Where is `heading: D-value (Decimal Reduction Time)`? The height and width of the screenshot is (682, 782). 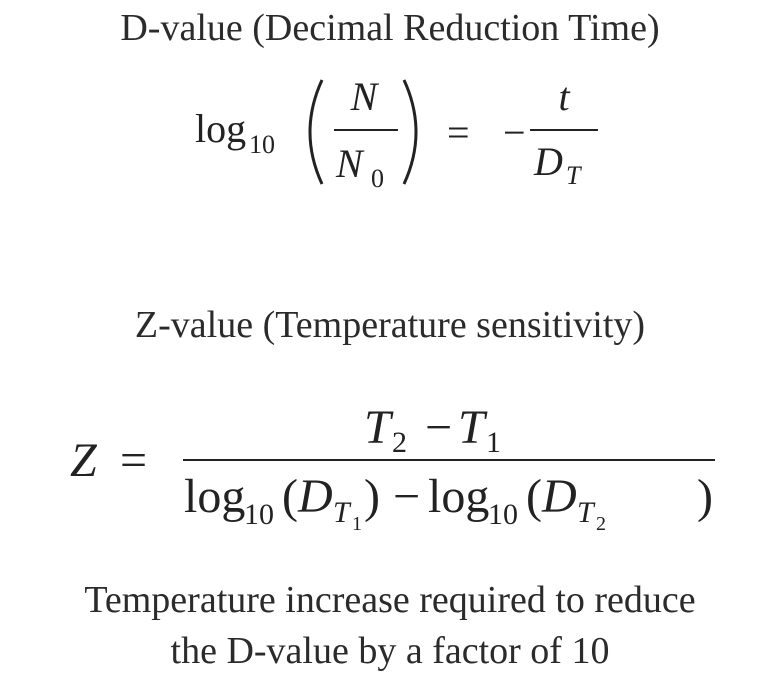
heading: D-value (Decimal Reduction Time) is located at coordinates (389, 28).